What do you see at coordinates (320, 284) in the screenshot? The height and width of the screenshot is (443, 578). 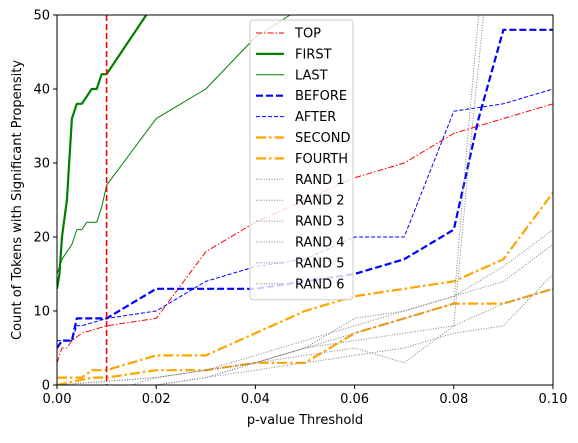 I see `legend-label: RAND 6` at bounding box center [320, 284].